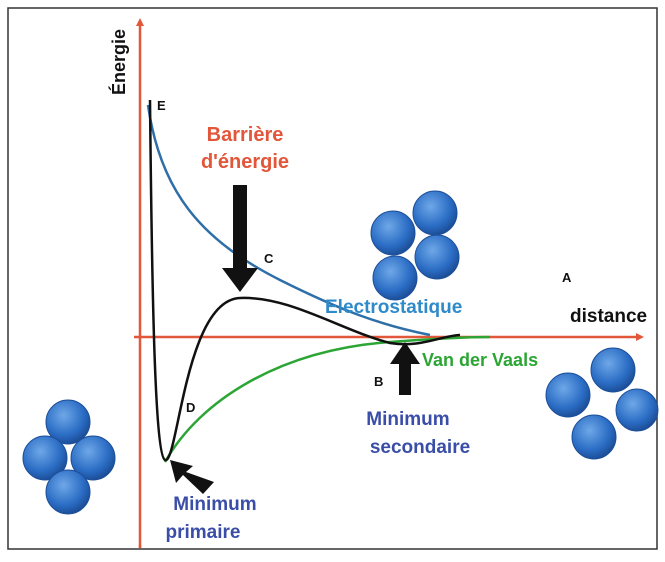  Describe the element at coordinates (214, 504) in the screenshot. I see `primary-minimum-label: Minimum` at that location.